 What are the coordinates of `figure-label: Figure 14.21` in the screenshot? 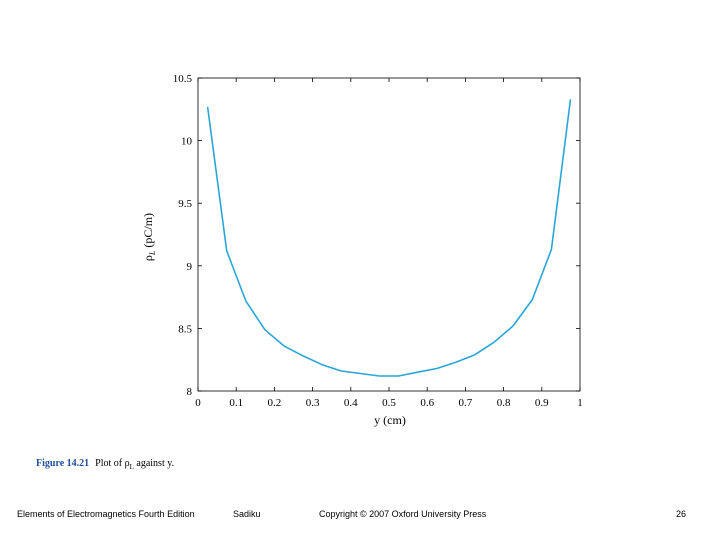 It's located at (63, 463).